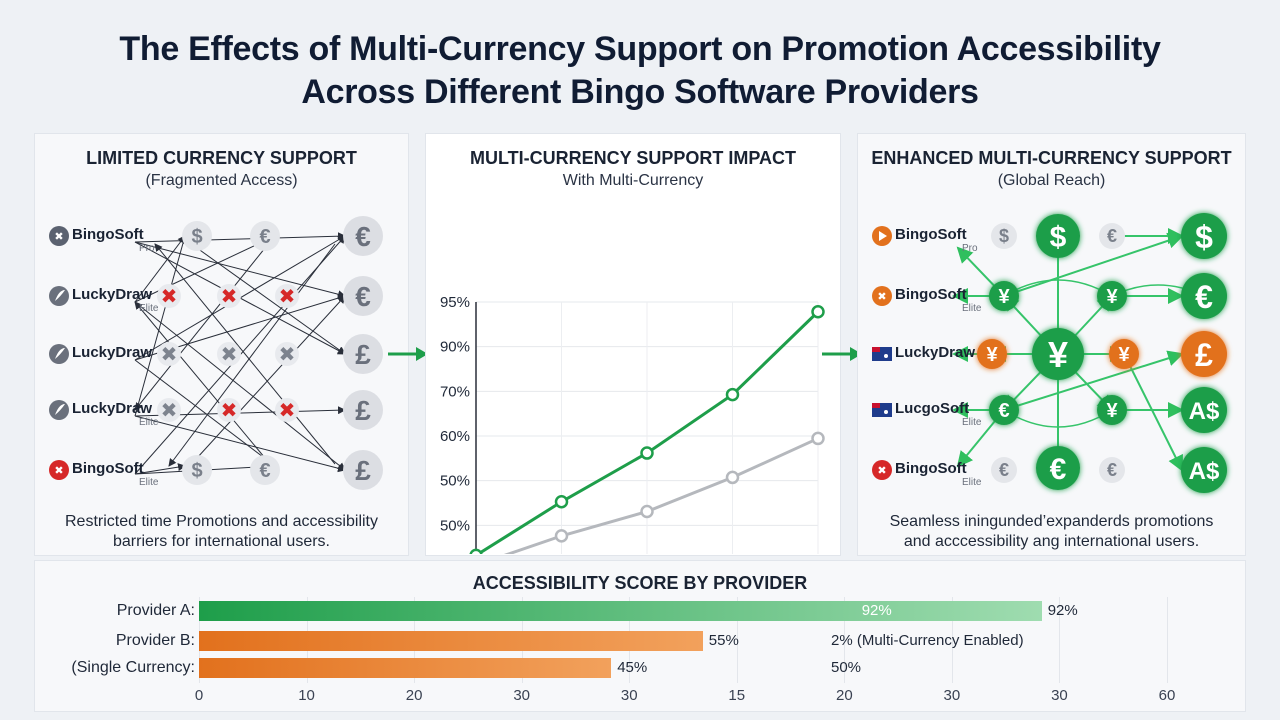 The image size is (1280, 720). What do you see at coordinates (882, 236) in the screenshot?
I see `play-icon` at bounding box center [882, 236].